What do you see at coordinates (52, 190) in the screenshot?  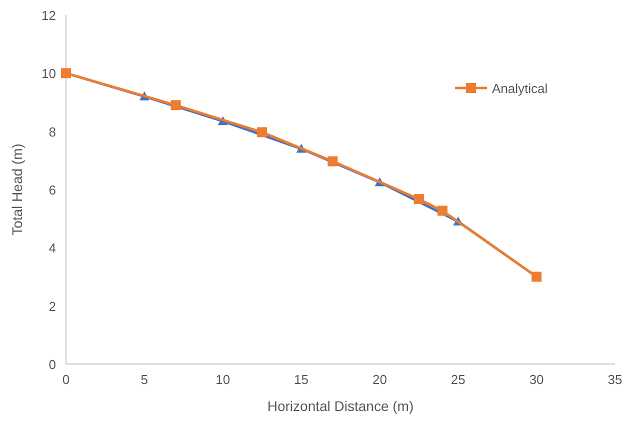 I see `y-tick-label: 6` at bounding box center [52, 190].